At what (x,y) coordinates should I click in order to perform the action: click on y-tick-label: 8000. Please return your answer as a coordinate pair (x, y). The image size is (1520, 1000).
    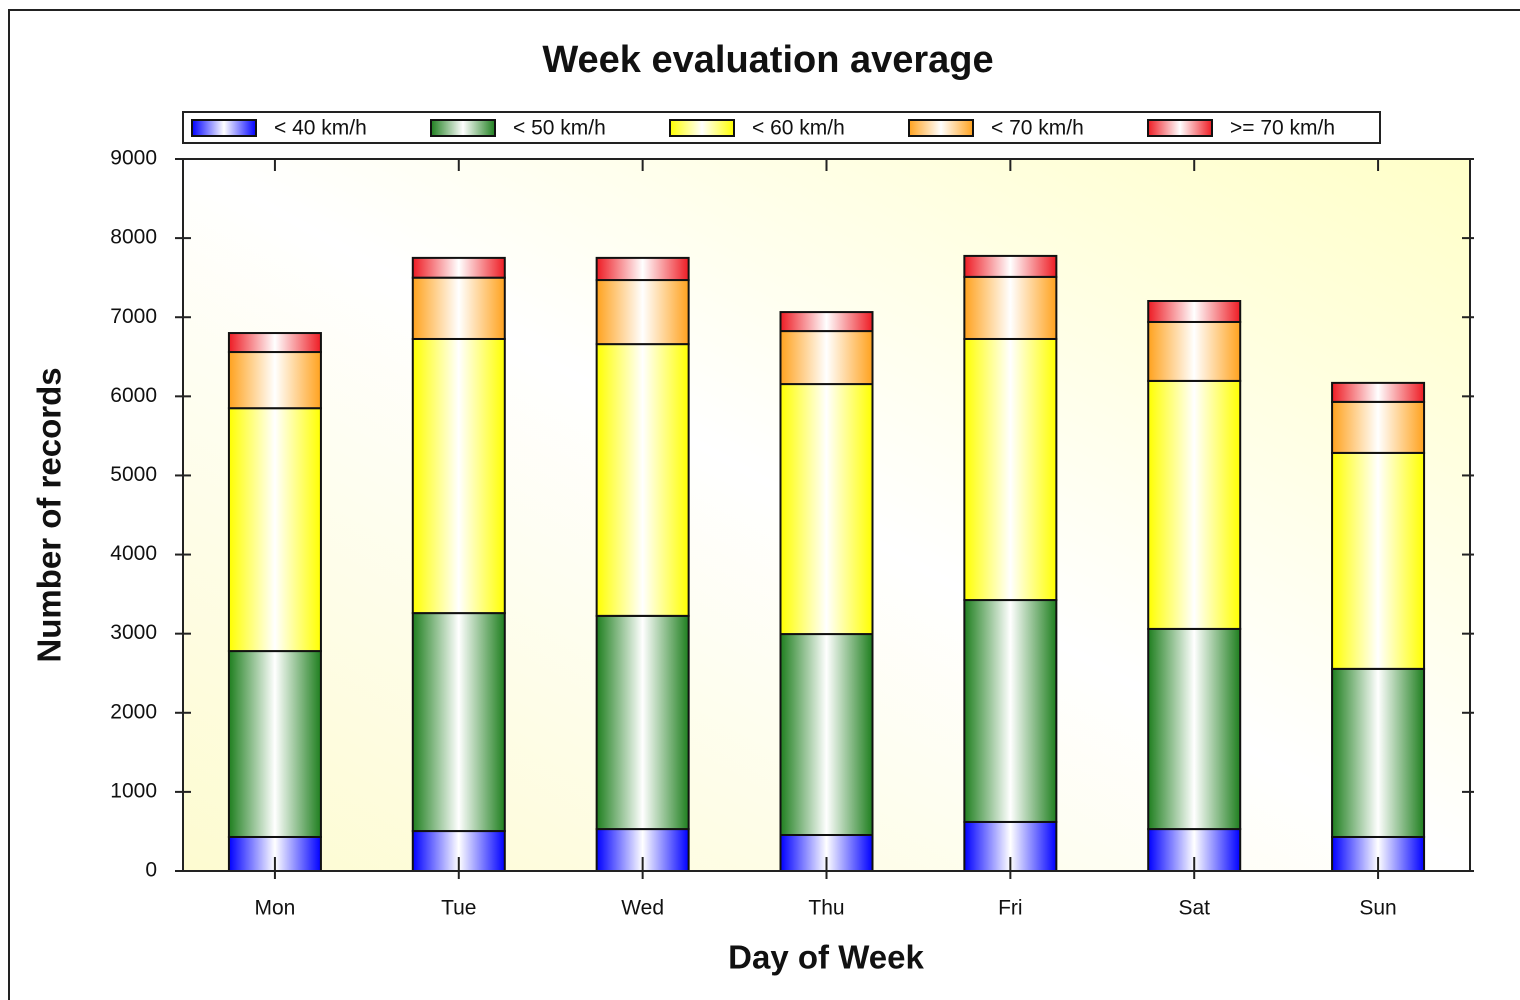
    Looking at the image, I should click on (133, 237).